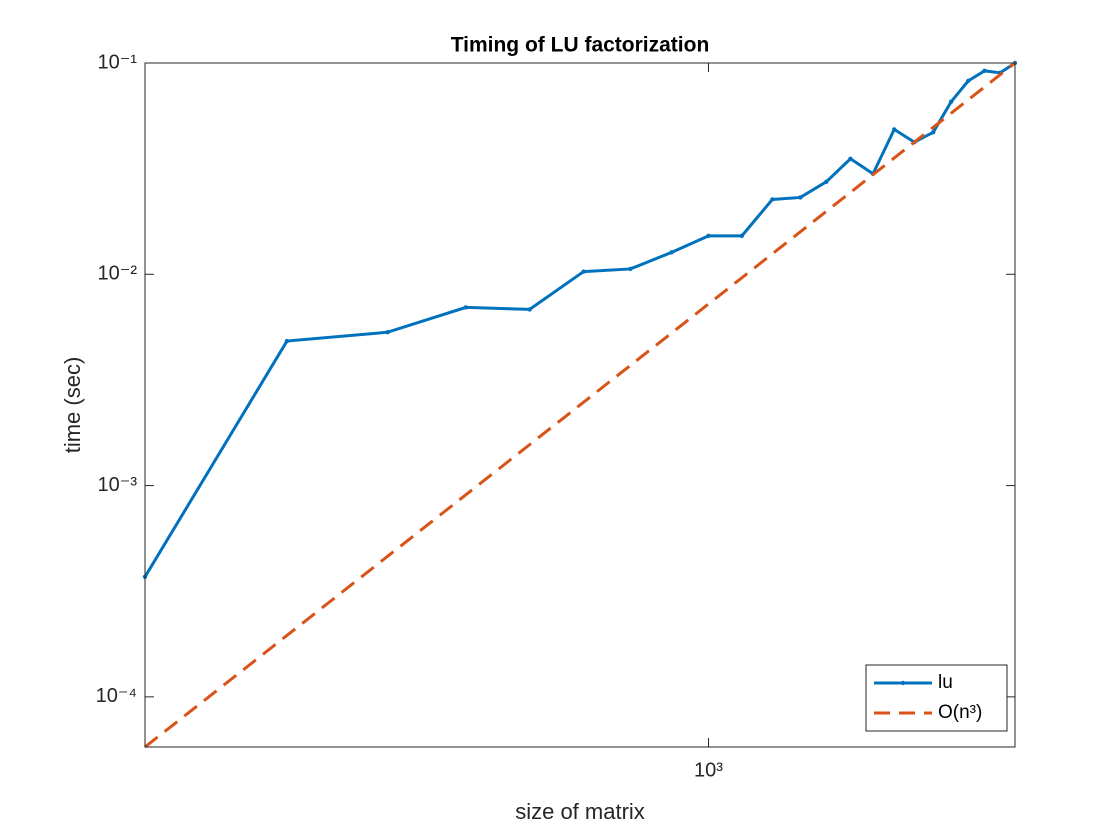 The width and height of the screenshot is (1120, 840). Describe the element at coordinates (708, 770) in the screenshot. I see `x-tick-label: 10³` at that location.